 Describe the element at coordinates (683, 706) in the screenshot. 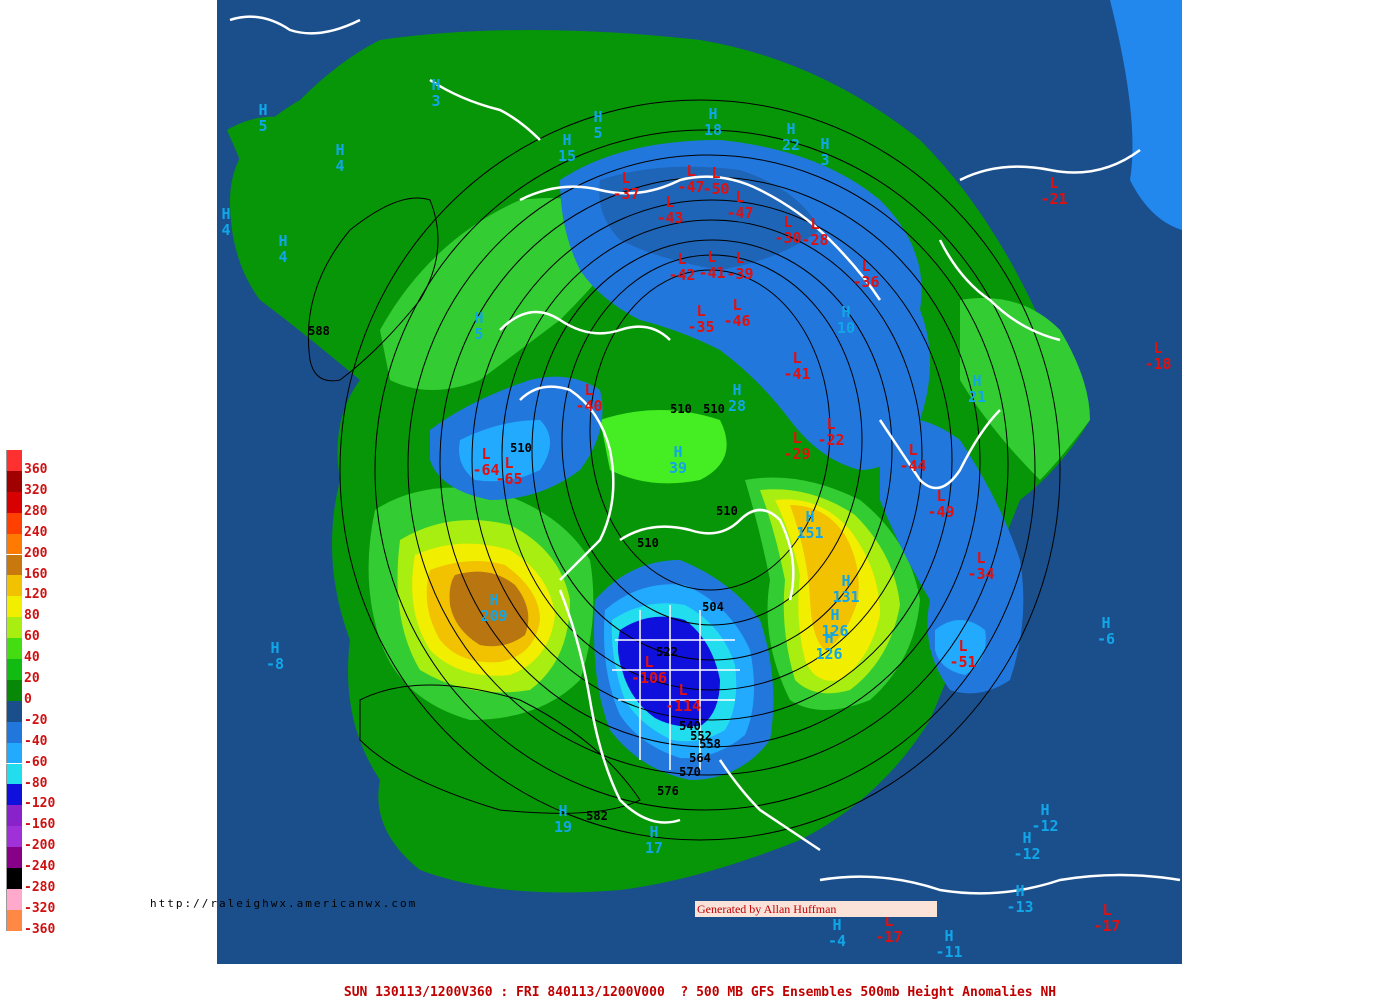

I see `low-center-value: -114` at that location.